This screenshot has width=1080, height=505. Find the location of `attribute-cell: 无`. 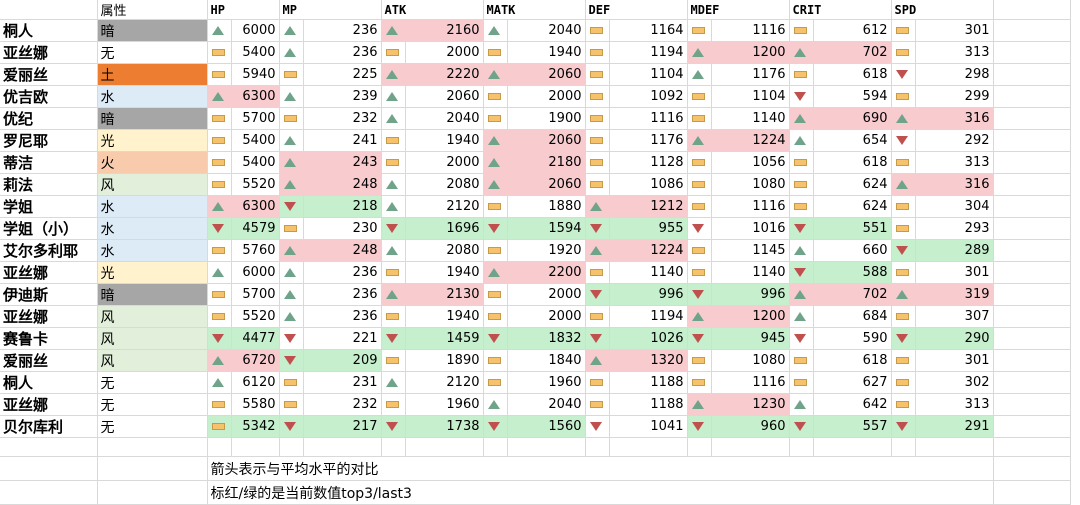

attribute-cell: 无 is located at coordinates (152, 426).